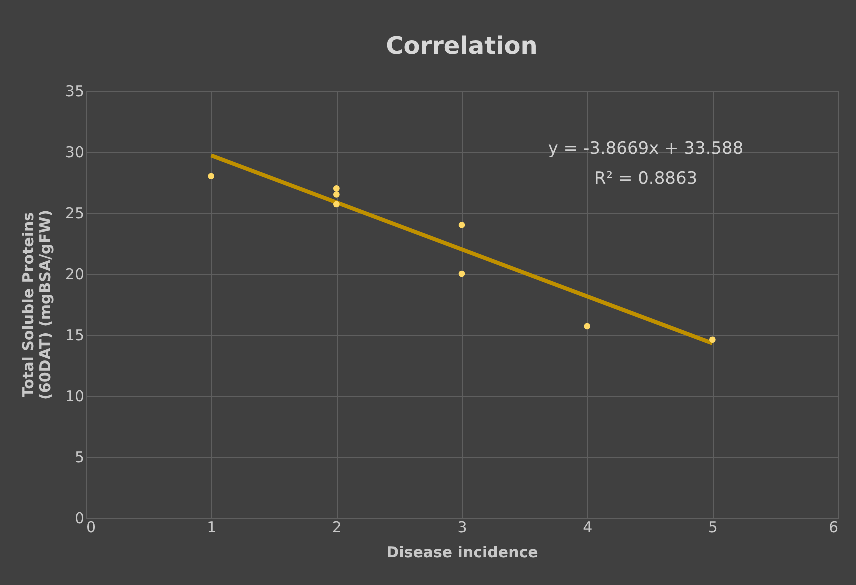 The height and width of the screenshot is (585, 856). Describe the element at coordinates (462, 46) in the screenshot. I see `chart-title: Correlation` at that location.